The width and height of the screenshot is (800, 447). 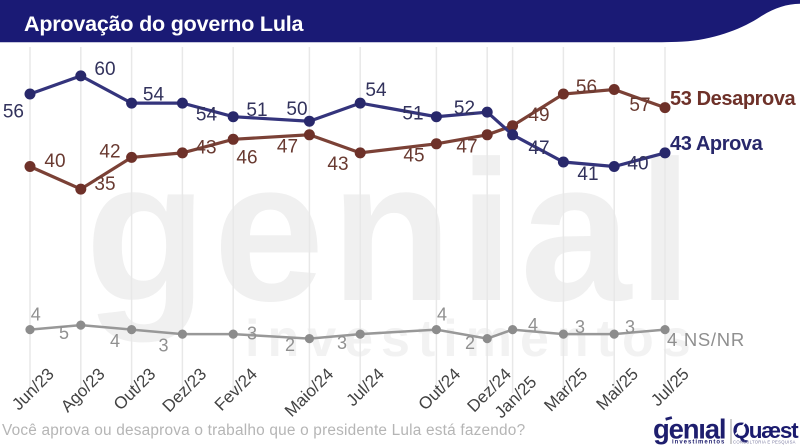 I want to click on svg-text: 35, so click(x=104, y=184).